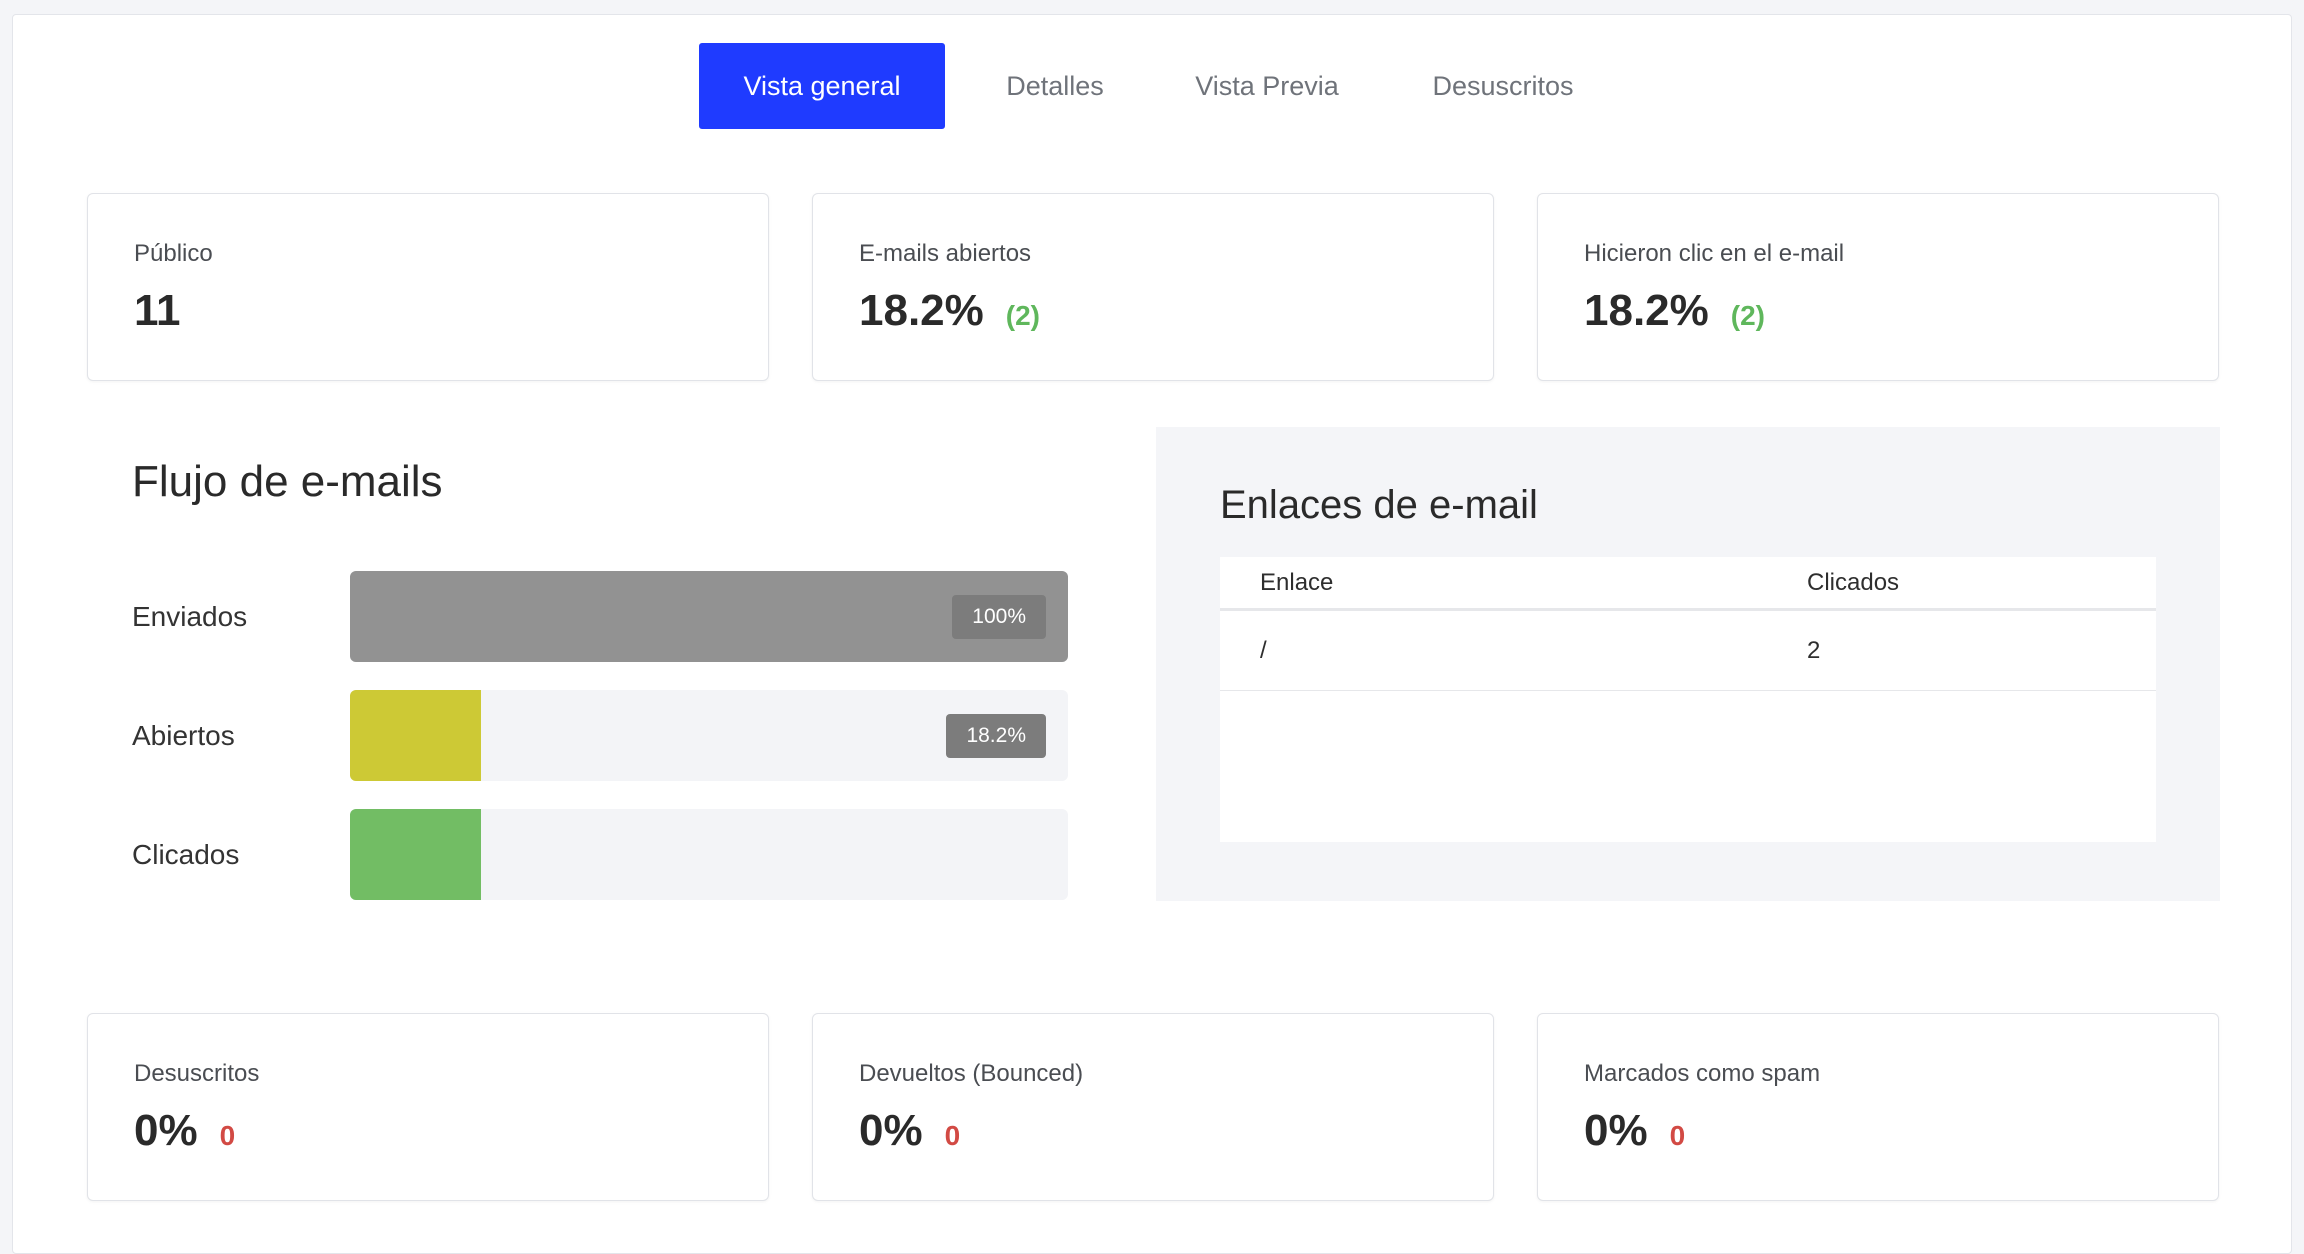 The width and height of the screenshot is (2304, 1254). Describe the element at coordinates (1688, 584) in the screenshot. I see `table-header: Enlace Clicados` at that location.